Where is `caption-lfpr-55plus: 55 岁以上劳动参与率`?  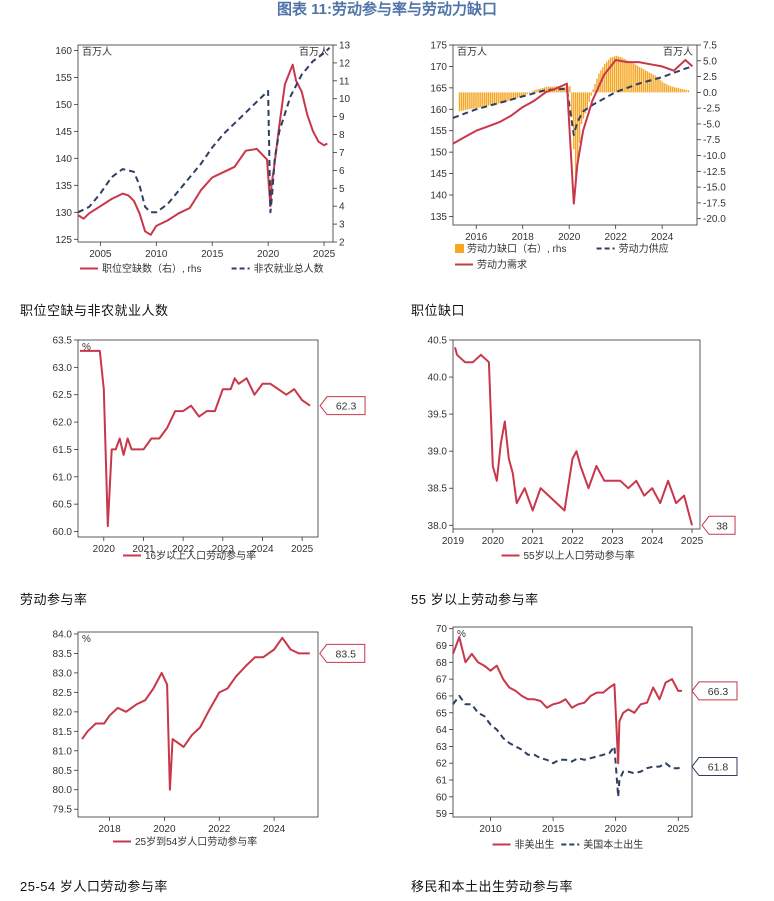
caption-lfpr-55plus: 55 岁以上劳动参与率 is located at coordinates (475, 599).